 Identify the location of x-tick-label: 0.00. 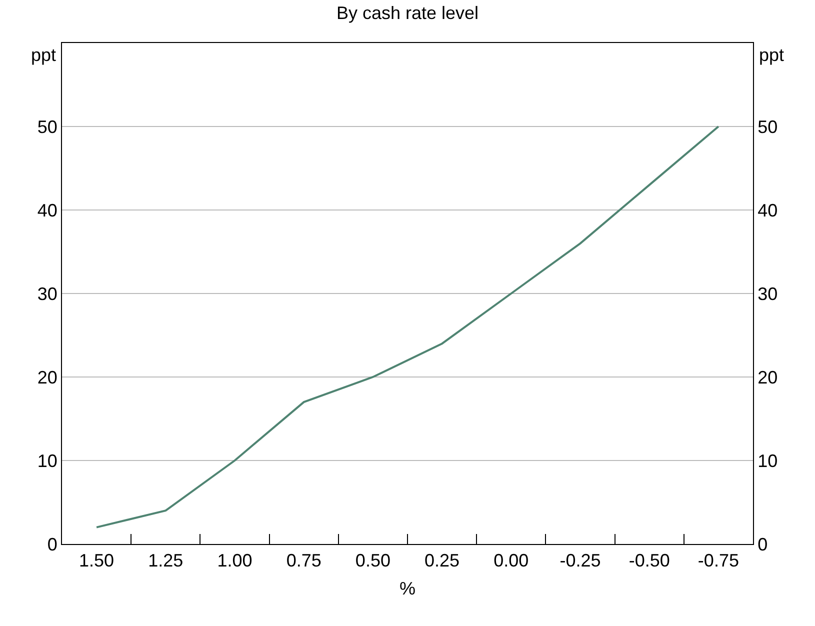
(511, 560).